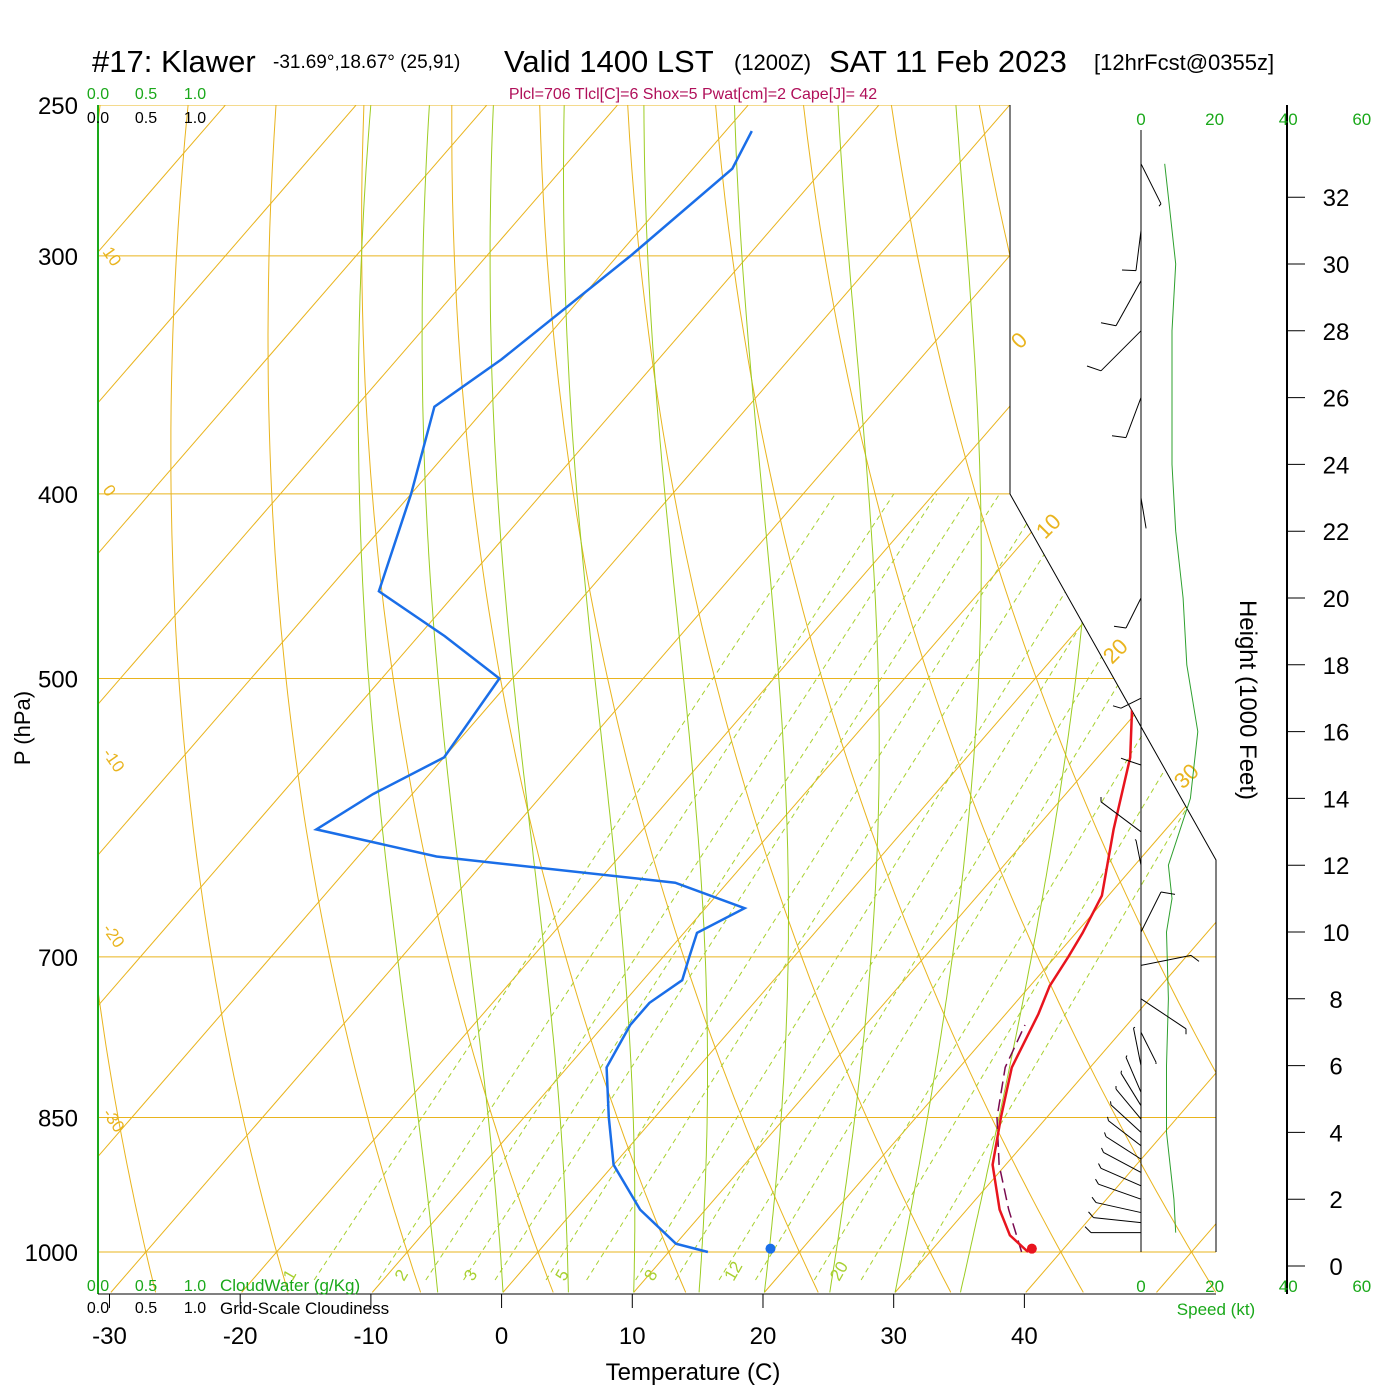 This screenshot has width=1400, height=1400. I want to click on isotherm-label: -30, so click(114, 1120).